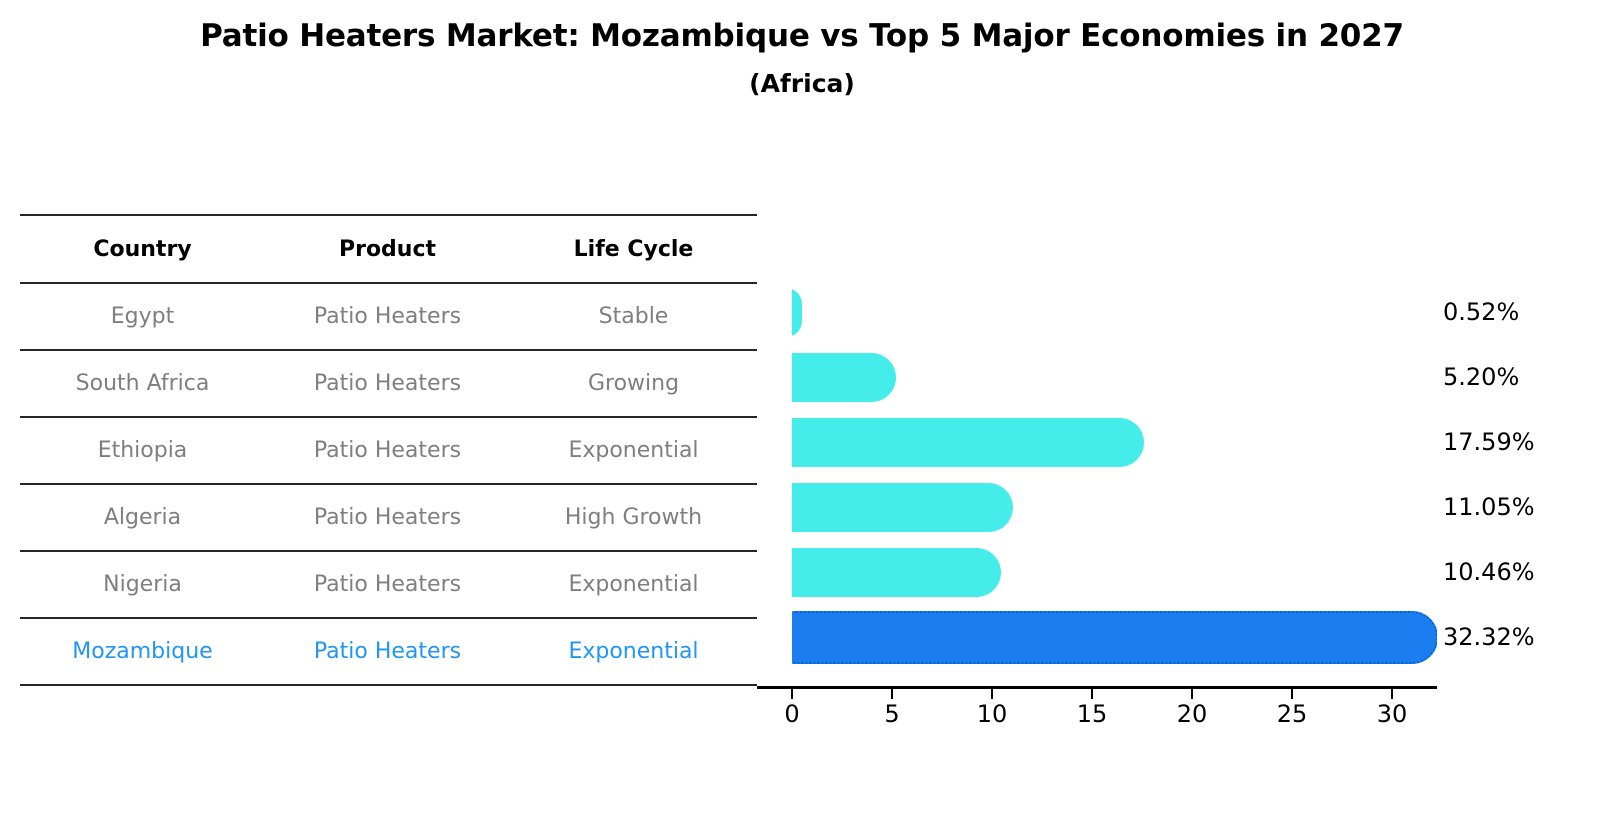 Image resolution: width=1604 pixels, height=823 pixels. I want to click on x-axis: 0 5 10 15 20 25 30, so click(1107, 716).